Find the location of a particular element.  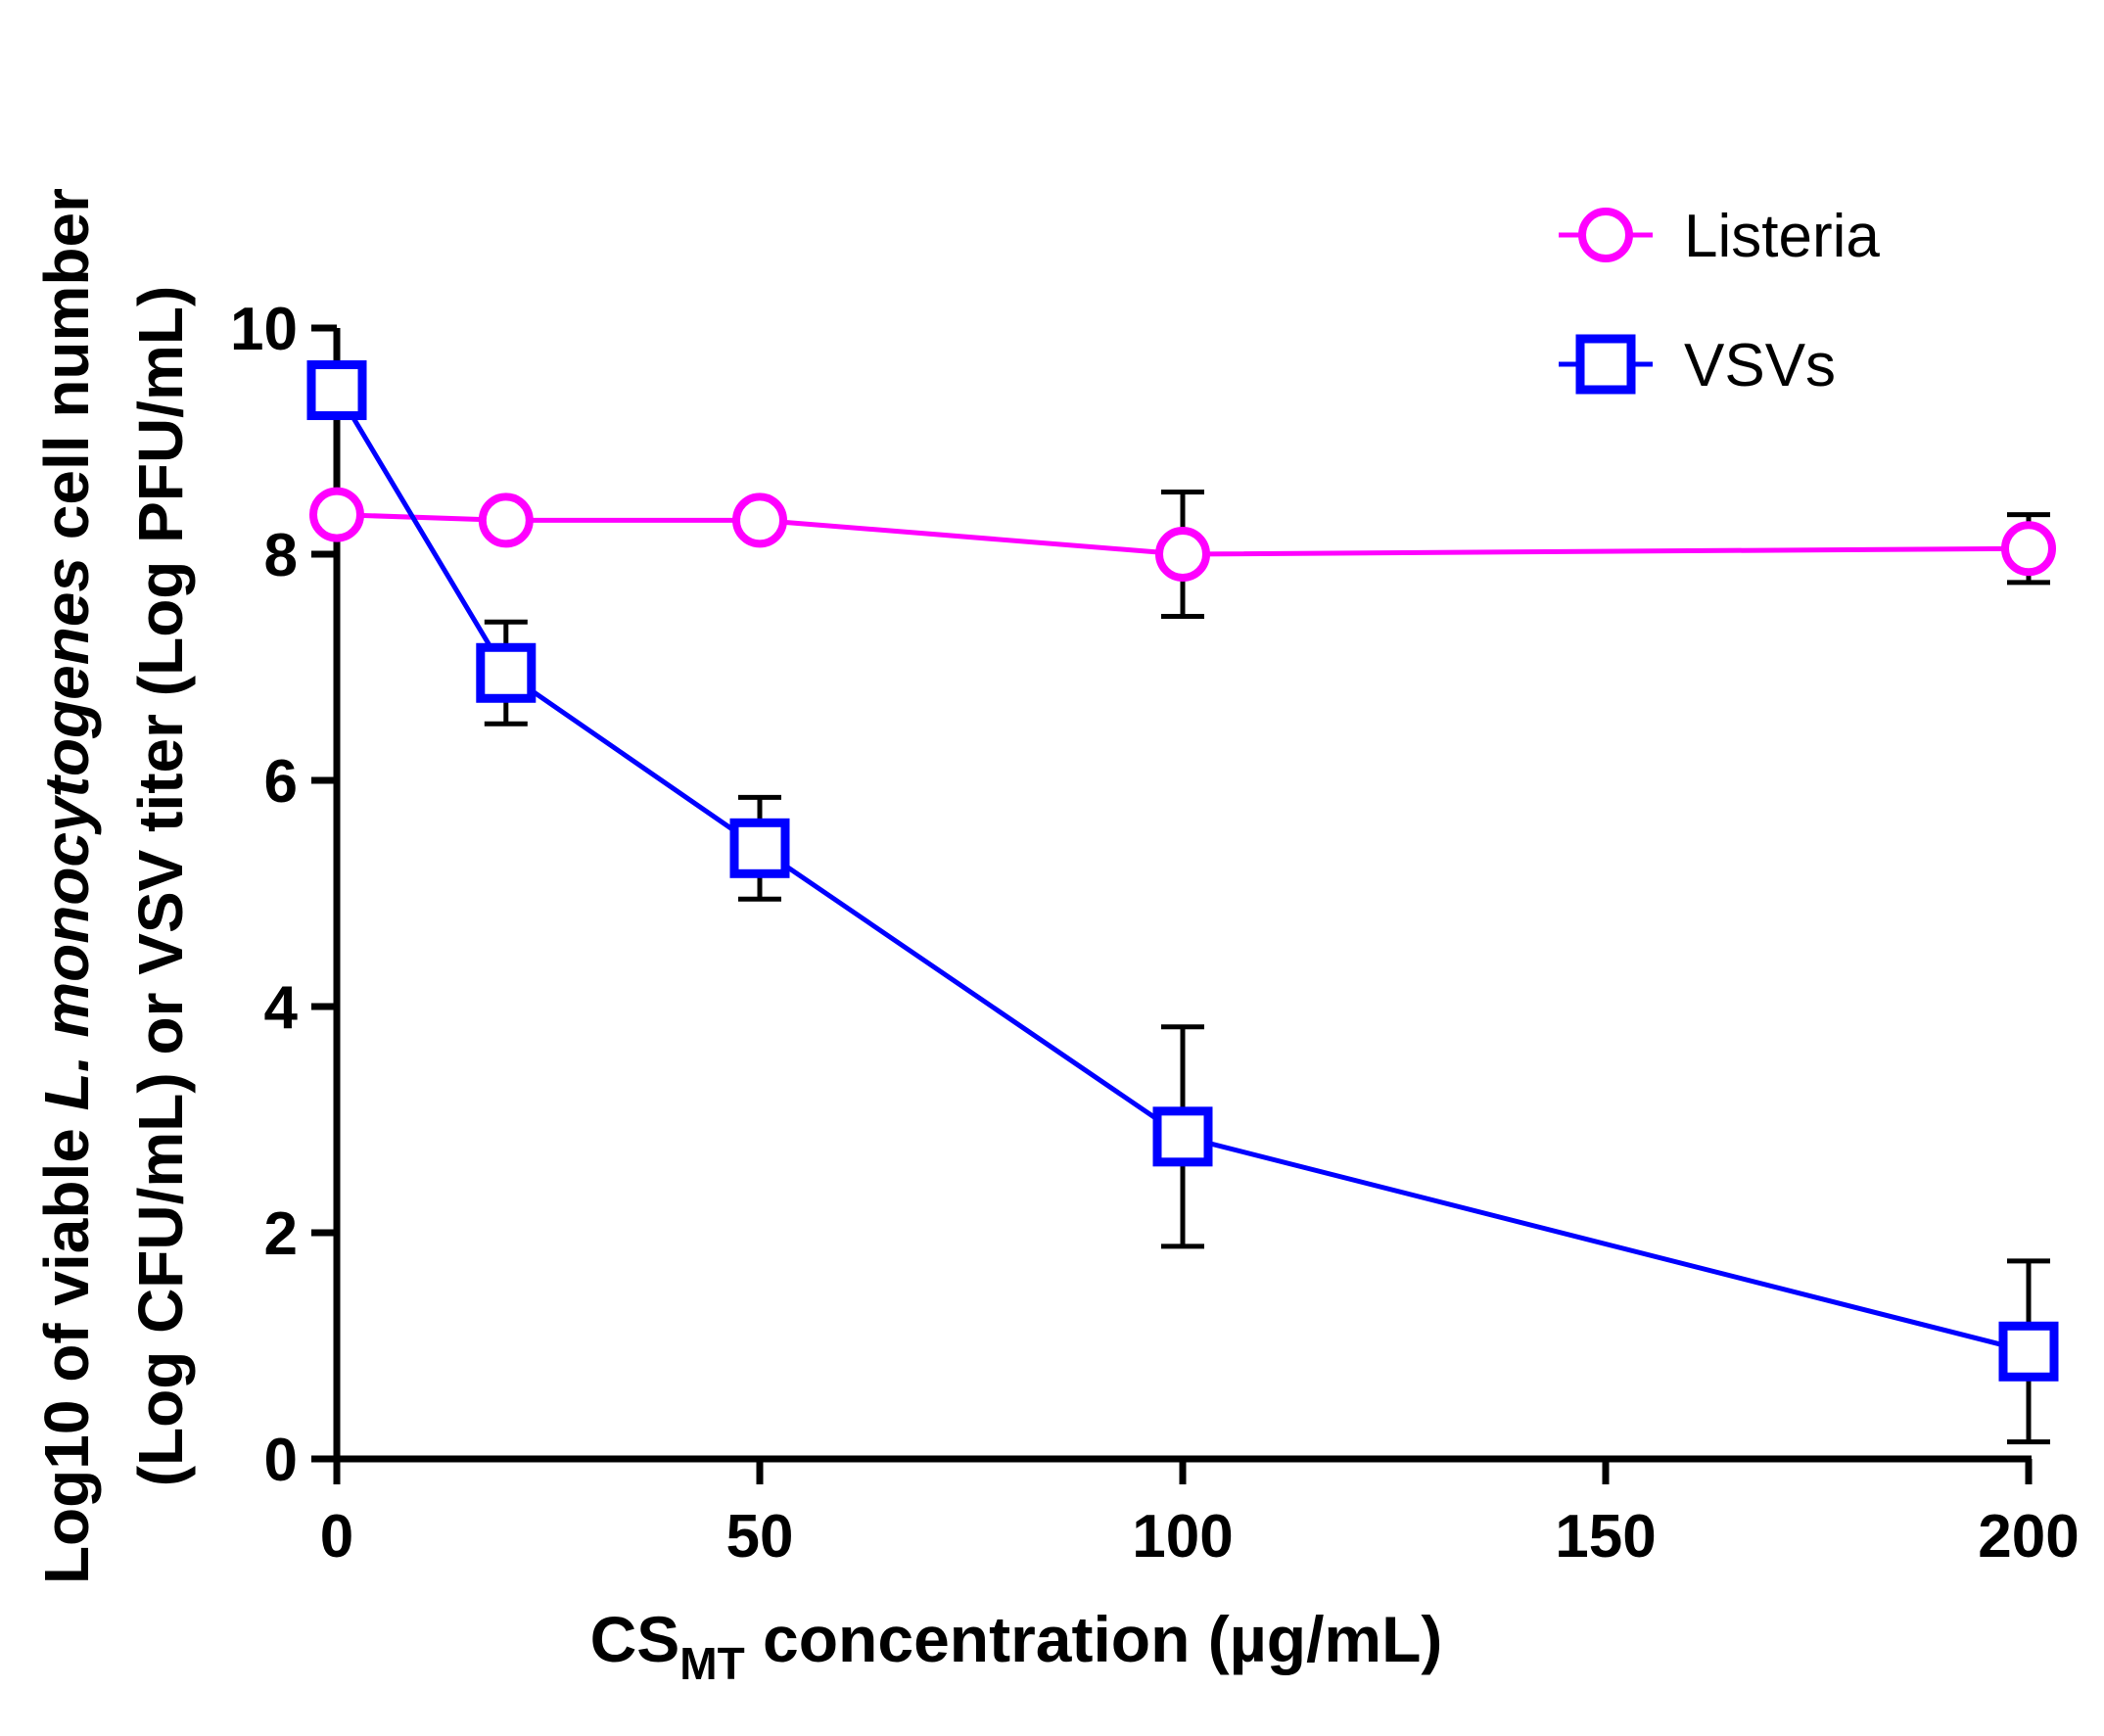

y-axis-label-line2: (Log CFU/mL) or VSV titer (Log PFU/mL) is located at coordinates (160, 887).